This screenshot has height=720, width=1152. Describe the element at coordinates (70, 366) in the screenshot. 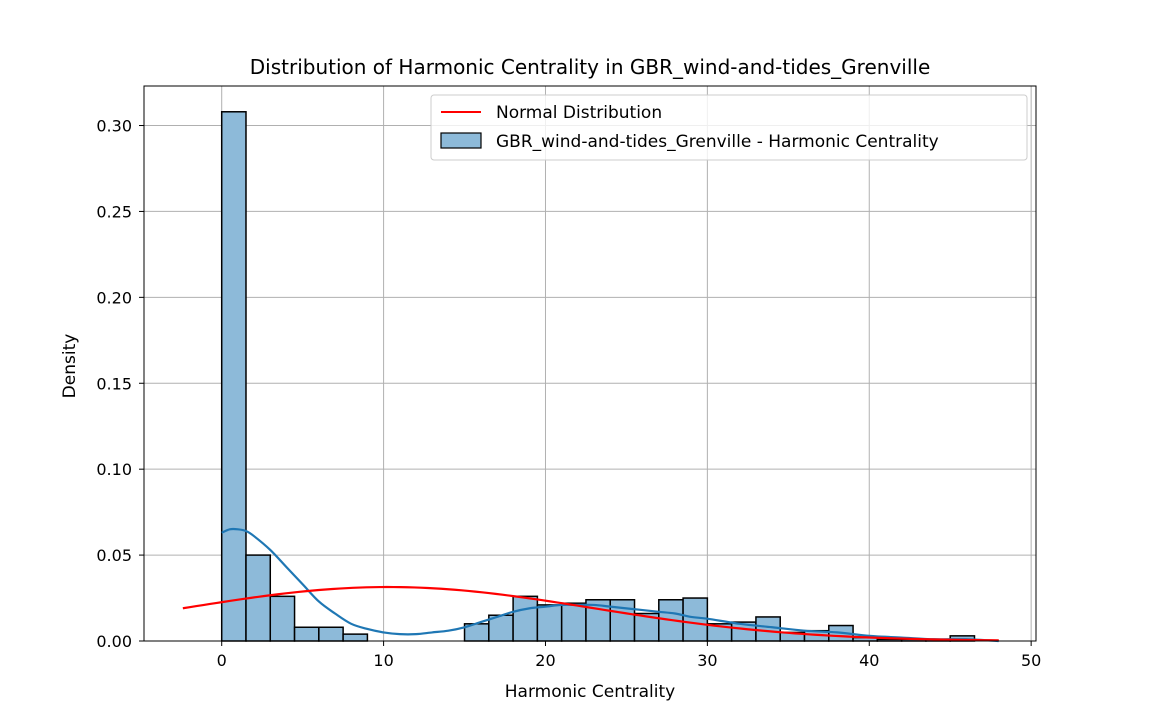

I see `y-axis-label: Density` at that location.